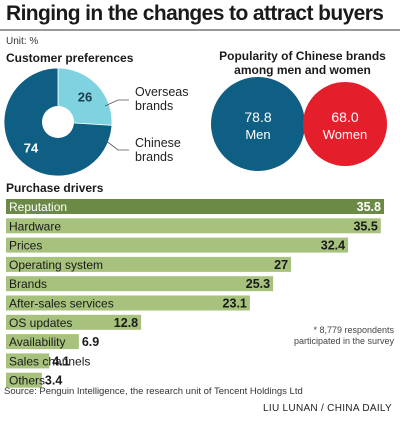 The height and width of the screenshot is (425, 400). I want to click on bar-value-label: 23.1, so click(235, 304).